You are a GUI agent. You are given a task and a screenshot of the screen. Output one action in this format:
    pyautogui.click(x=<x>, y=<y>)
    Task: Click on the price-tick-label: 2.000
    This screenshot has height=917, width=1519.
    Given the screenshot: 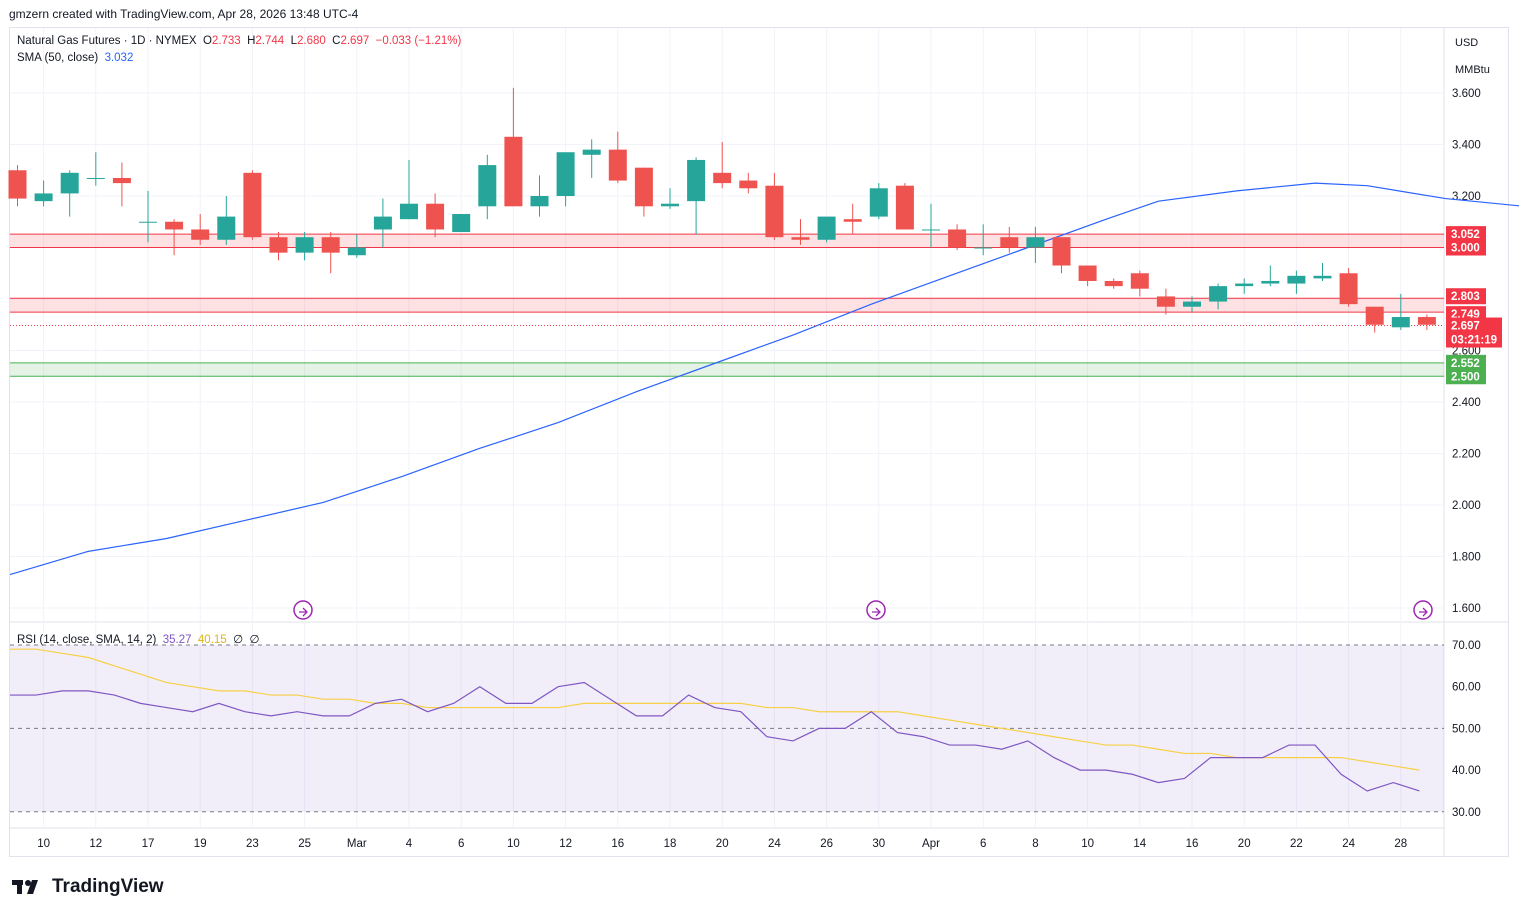 What is the action you would take?
    pyautogui.click(x=1466, y=506)
    